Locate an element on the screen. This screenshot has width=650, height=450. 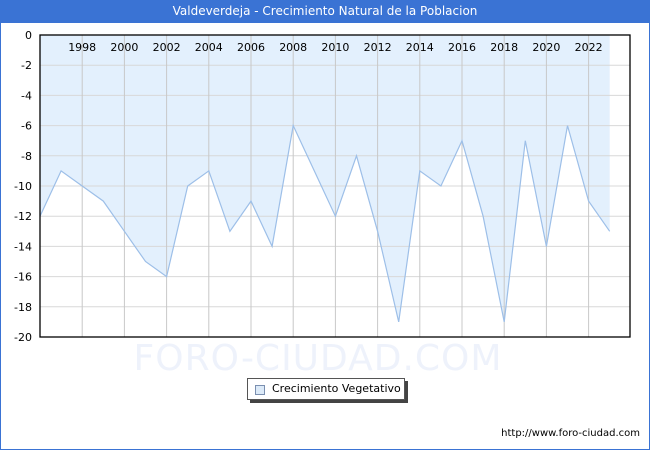
y-tick-label: -4 is located at coordinates (26, 95).